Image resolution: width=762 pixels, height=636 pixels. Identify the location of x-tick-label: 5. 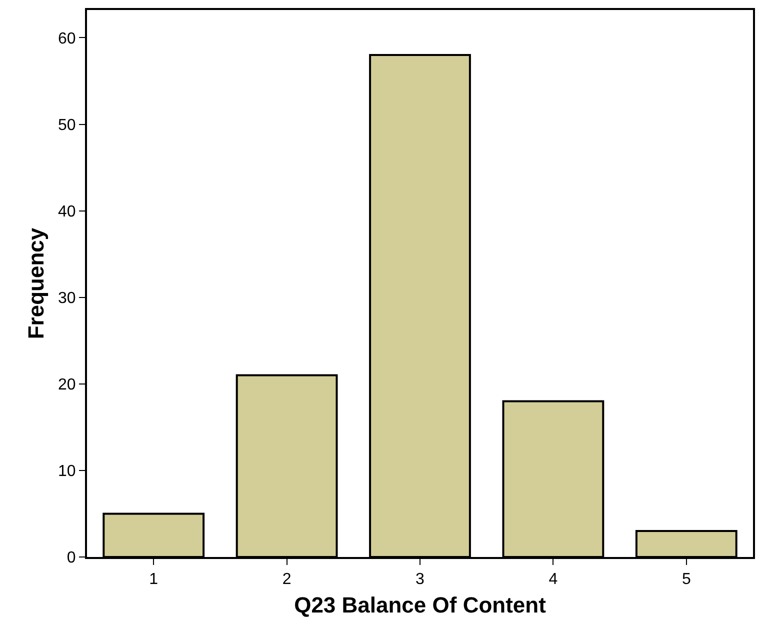
(686, 579).